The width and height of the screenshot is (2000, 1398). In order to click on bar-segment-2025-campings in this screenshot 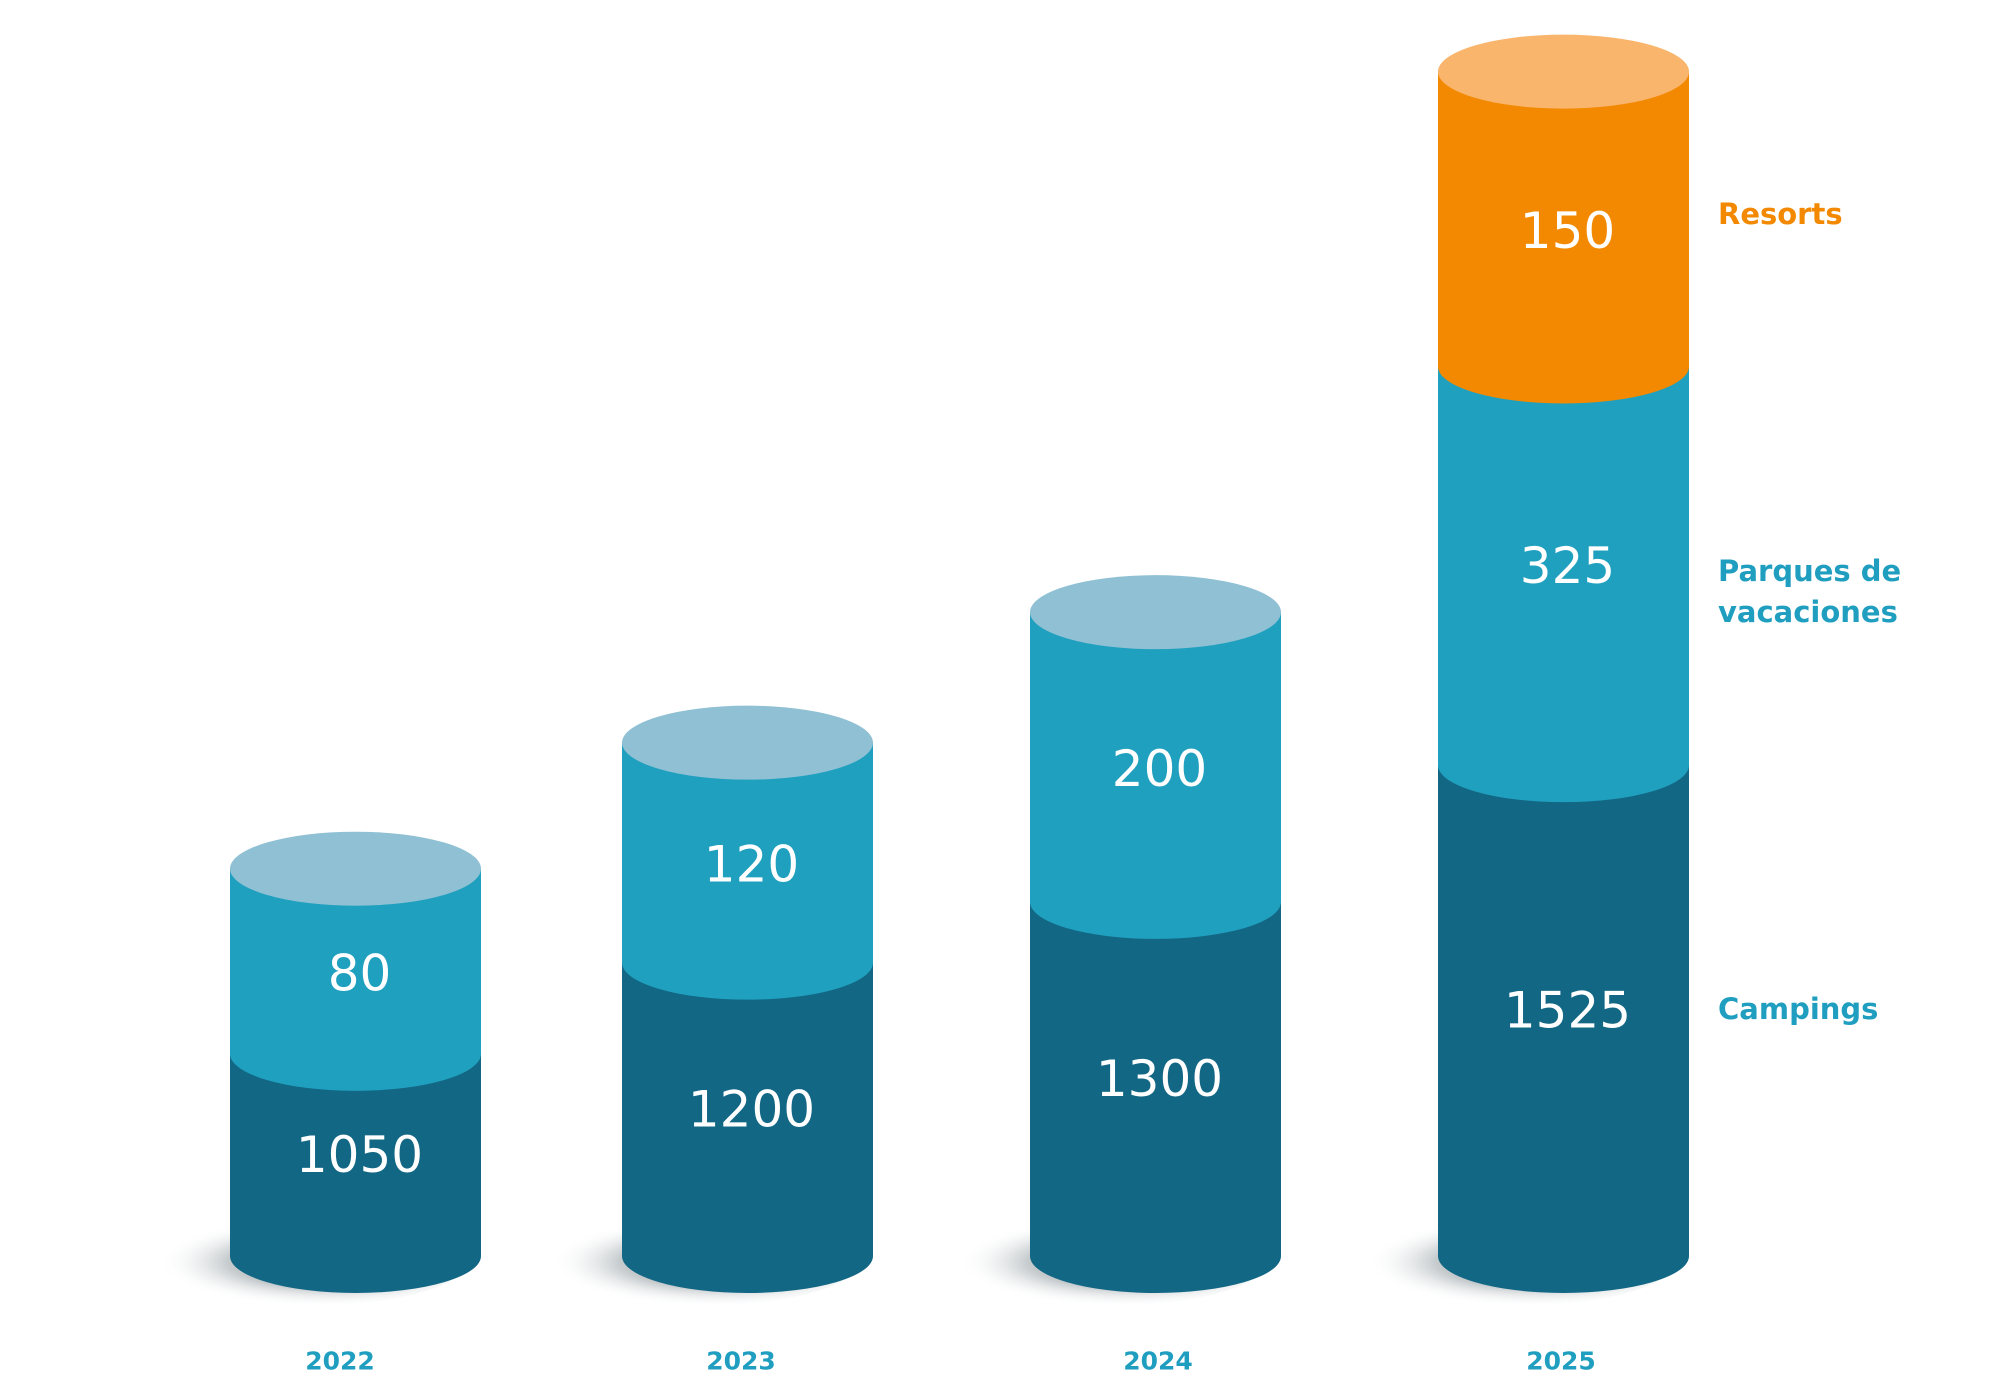, I will do `click(1563, 1029)`.